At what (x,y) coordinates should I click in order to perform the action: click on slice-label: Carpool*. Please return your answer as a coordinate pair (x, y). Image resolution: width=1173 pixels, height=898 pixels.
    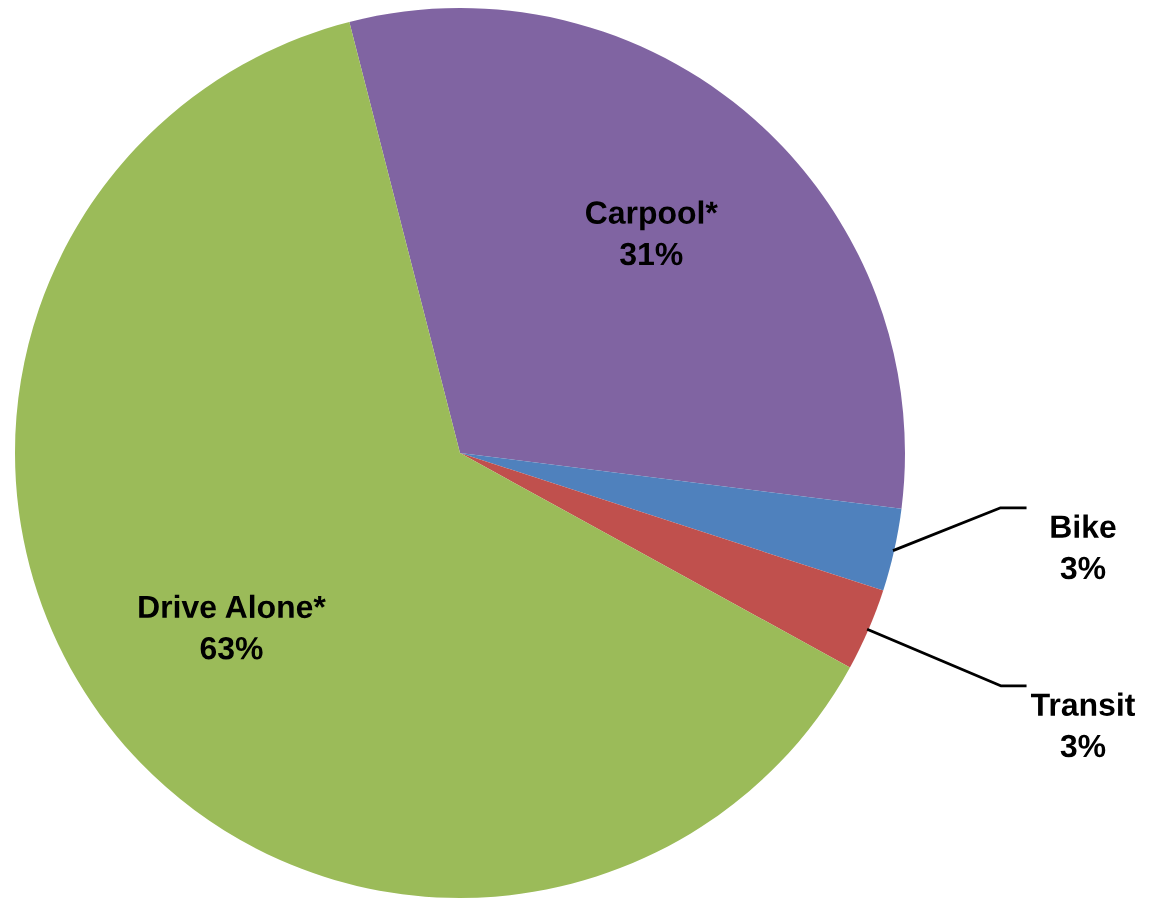
    Looking at the image, I should click on (652, 215).